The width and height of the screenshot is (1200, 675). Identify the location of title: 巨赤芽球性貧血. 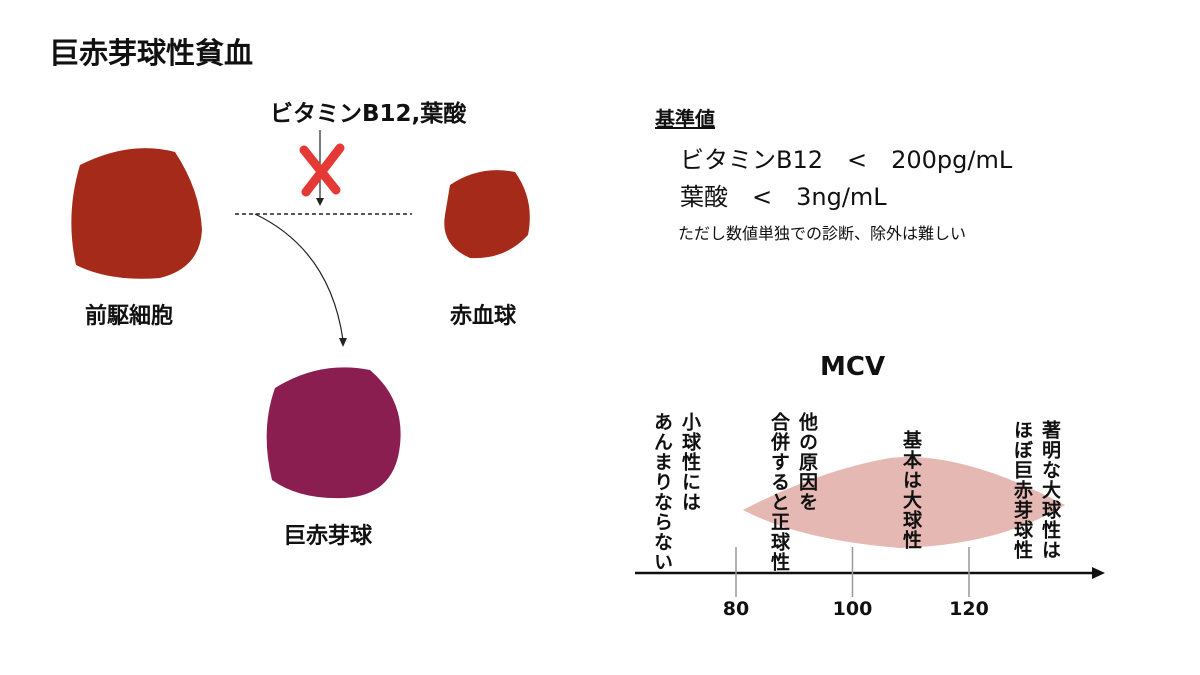
(152, 53).